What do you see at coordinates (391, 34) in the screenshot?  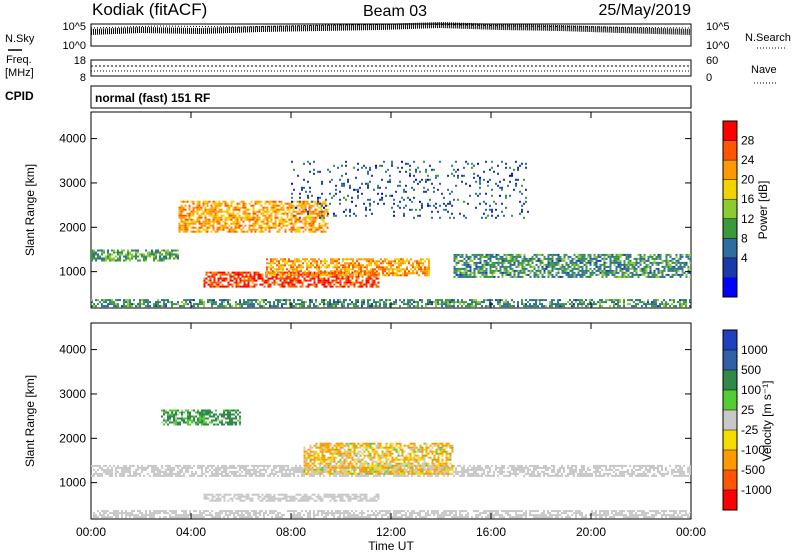 I see `nsky-panel` at bounding box center [391, 34].